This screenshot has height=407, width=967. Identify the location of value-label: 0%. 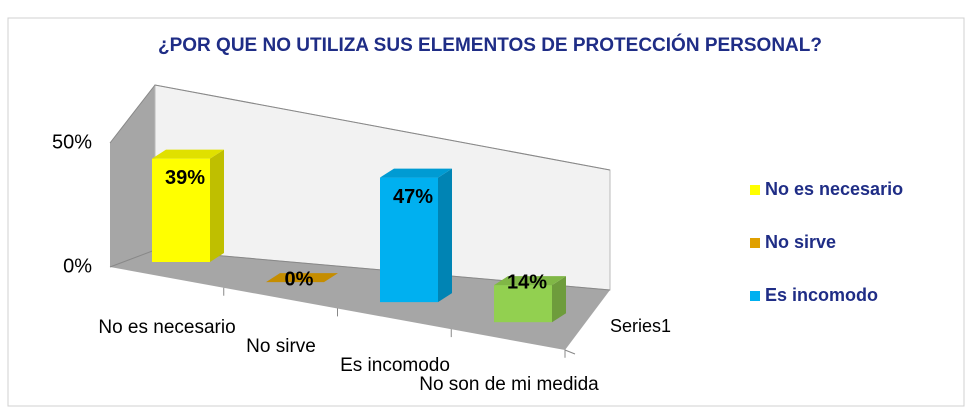
(299, 279).